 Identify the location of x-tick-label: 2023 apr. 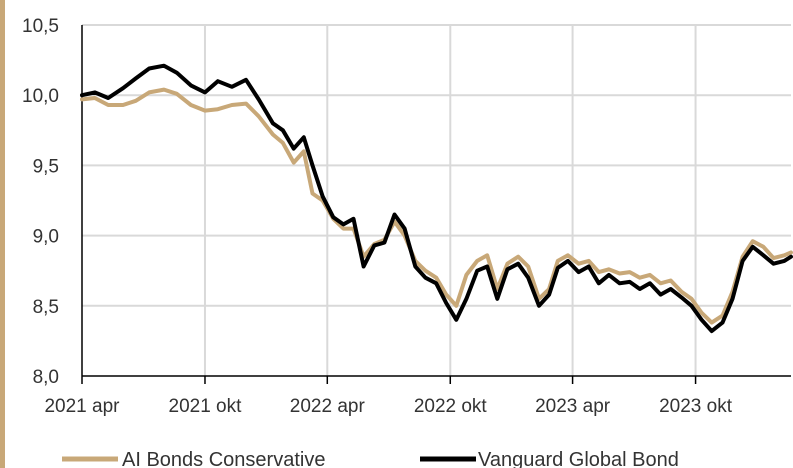
(573, 406).